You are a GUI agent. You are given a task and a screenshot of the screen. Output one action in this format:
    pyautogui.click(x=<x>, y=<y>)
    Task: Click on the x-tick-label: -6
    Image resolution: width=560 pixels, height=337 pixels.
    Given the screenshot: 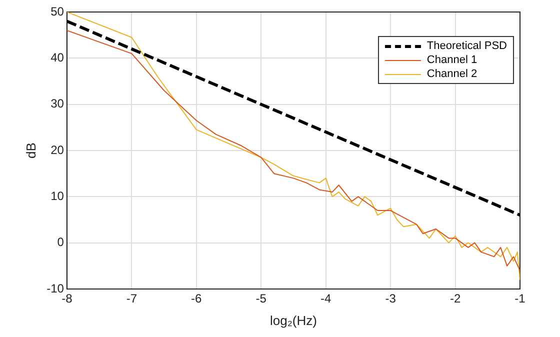 What is the action you would take?
    pyautogui.click(x=196, y=299)
    